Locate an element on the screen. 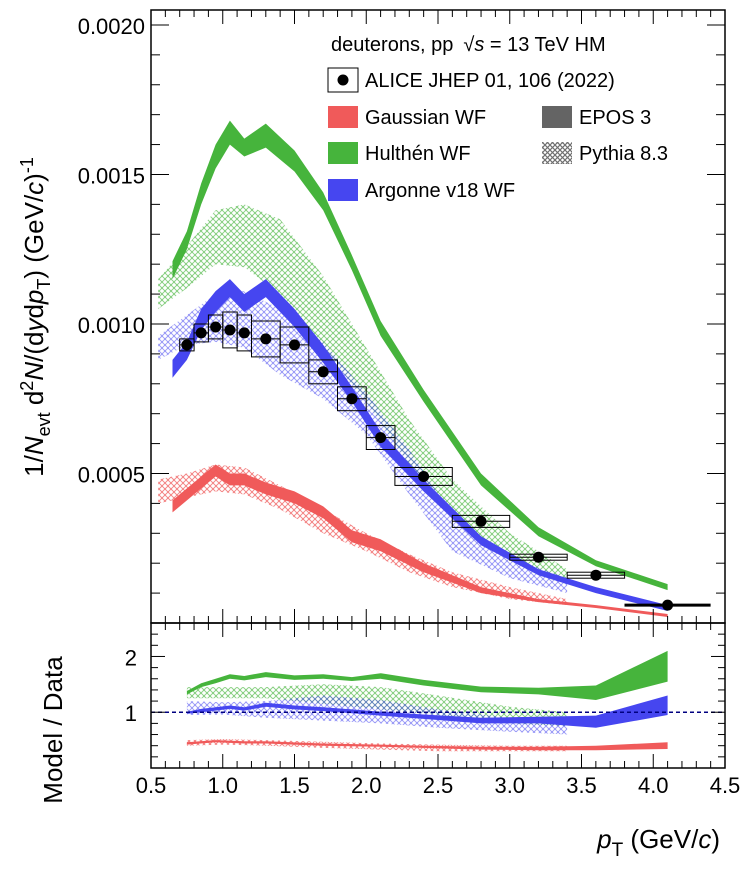  ratio-y-axis-label: Model / Data is located at coordinates (53, 730).